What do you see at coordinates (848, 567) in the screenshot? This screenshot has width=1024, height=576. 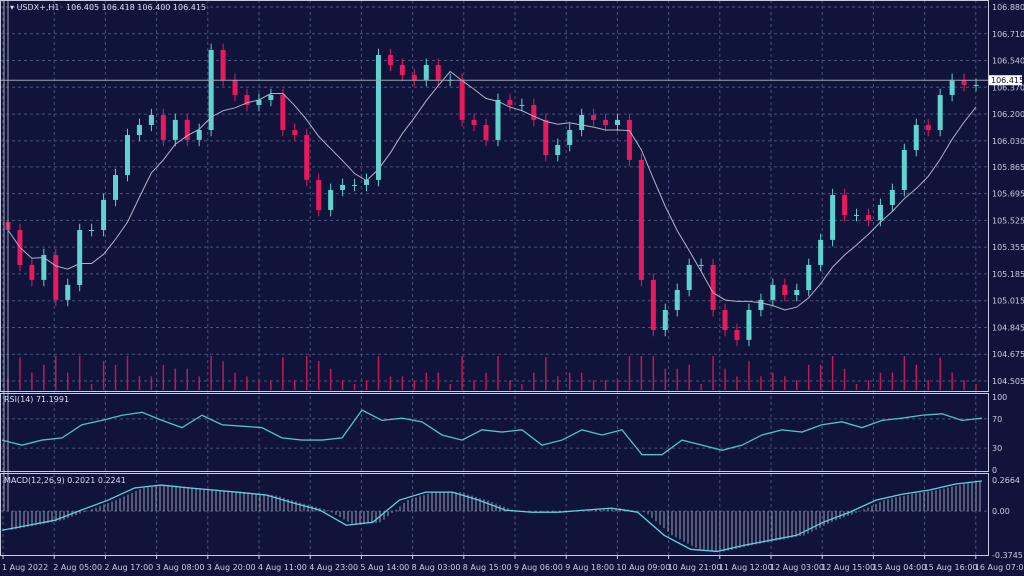 I see `time-tick-label: 12 Aug 15:00` at bounding box center [848, 567].